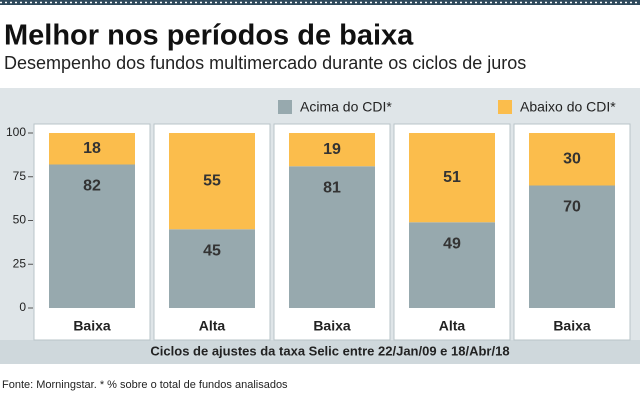 The image size is (640, 405). I want to click on data-label: 30, so click(572, 158).